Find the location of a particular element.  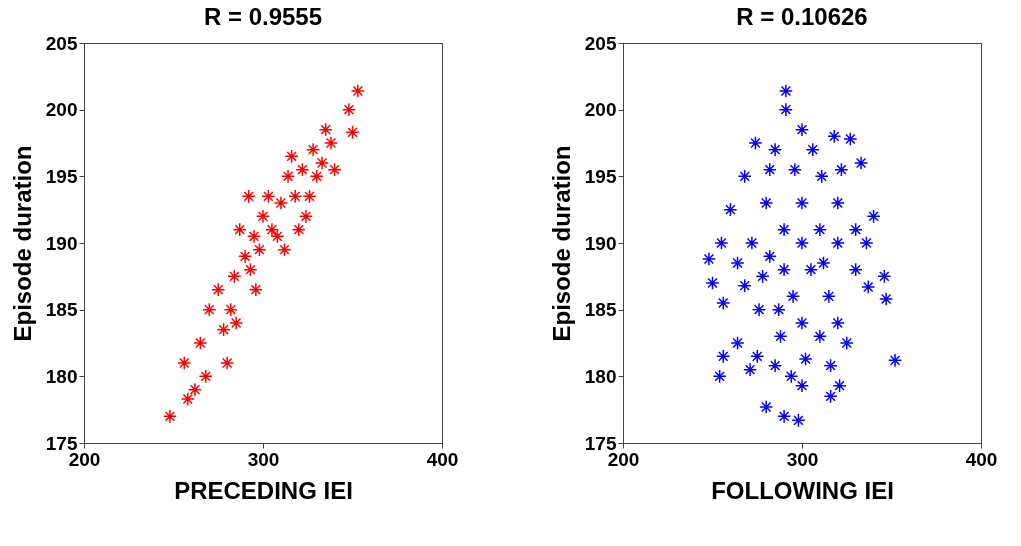

x-axis-title: PRECEDING IEI is located at coordinates (263, 490).